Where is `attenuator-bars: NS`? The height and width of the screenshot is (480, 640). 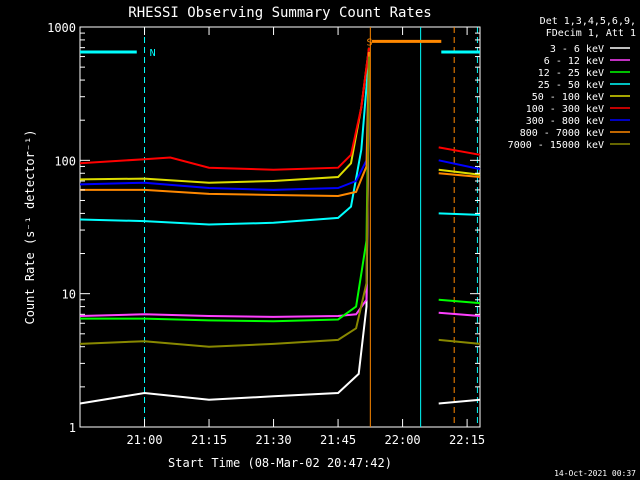
attenuator-bars: NS is located at coordinates (280, 48).